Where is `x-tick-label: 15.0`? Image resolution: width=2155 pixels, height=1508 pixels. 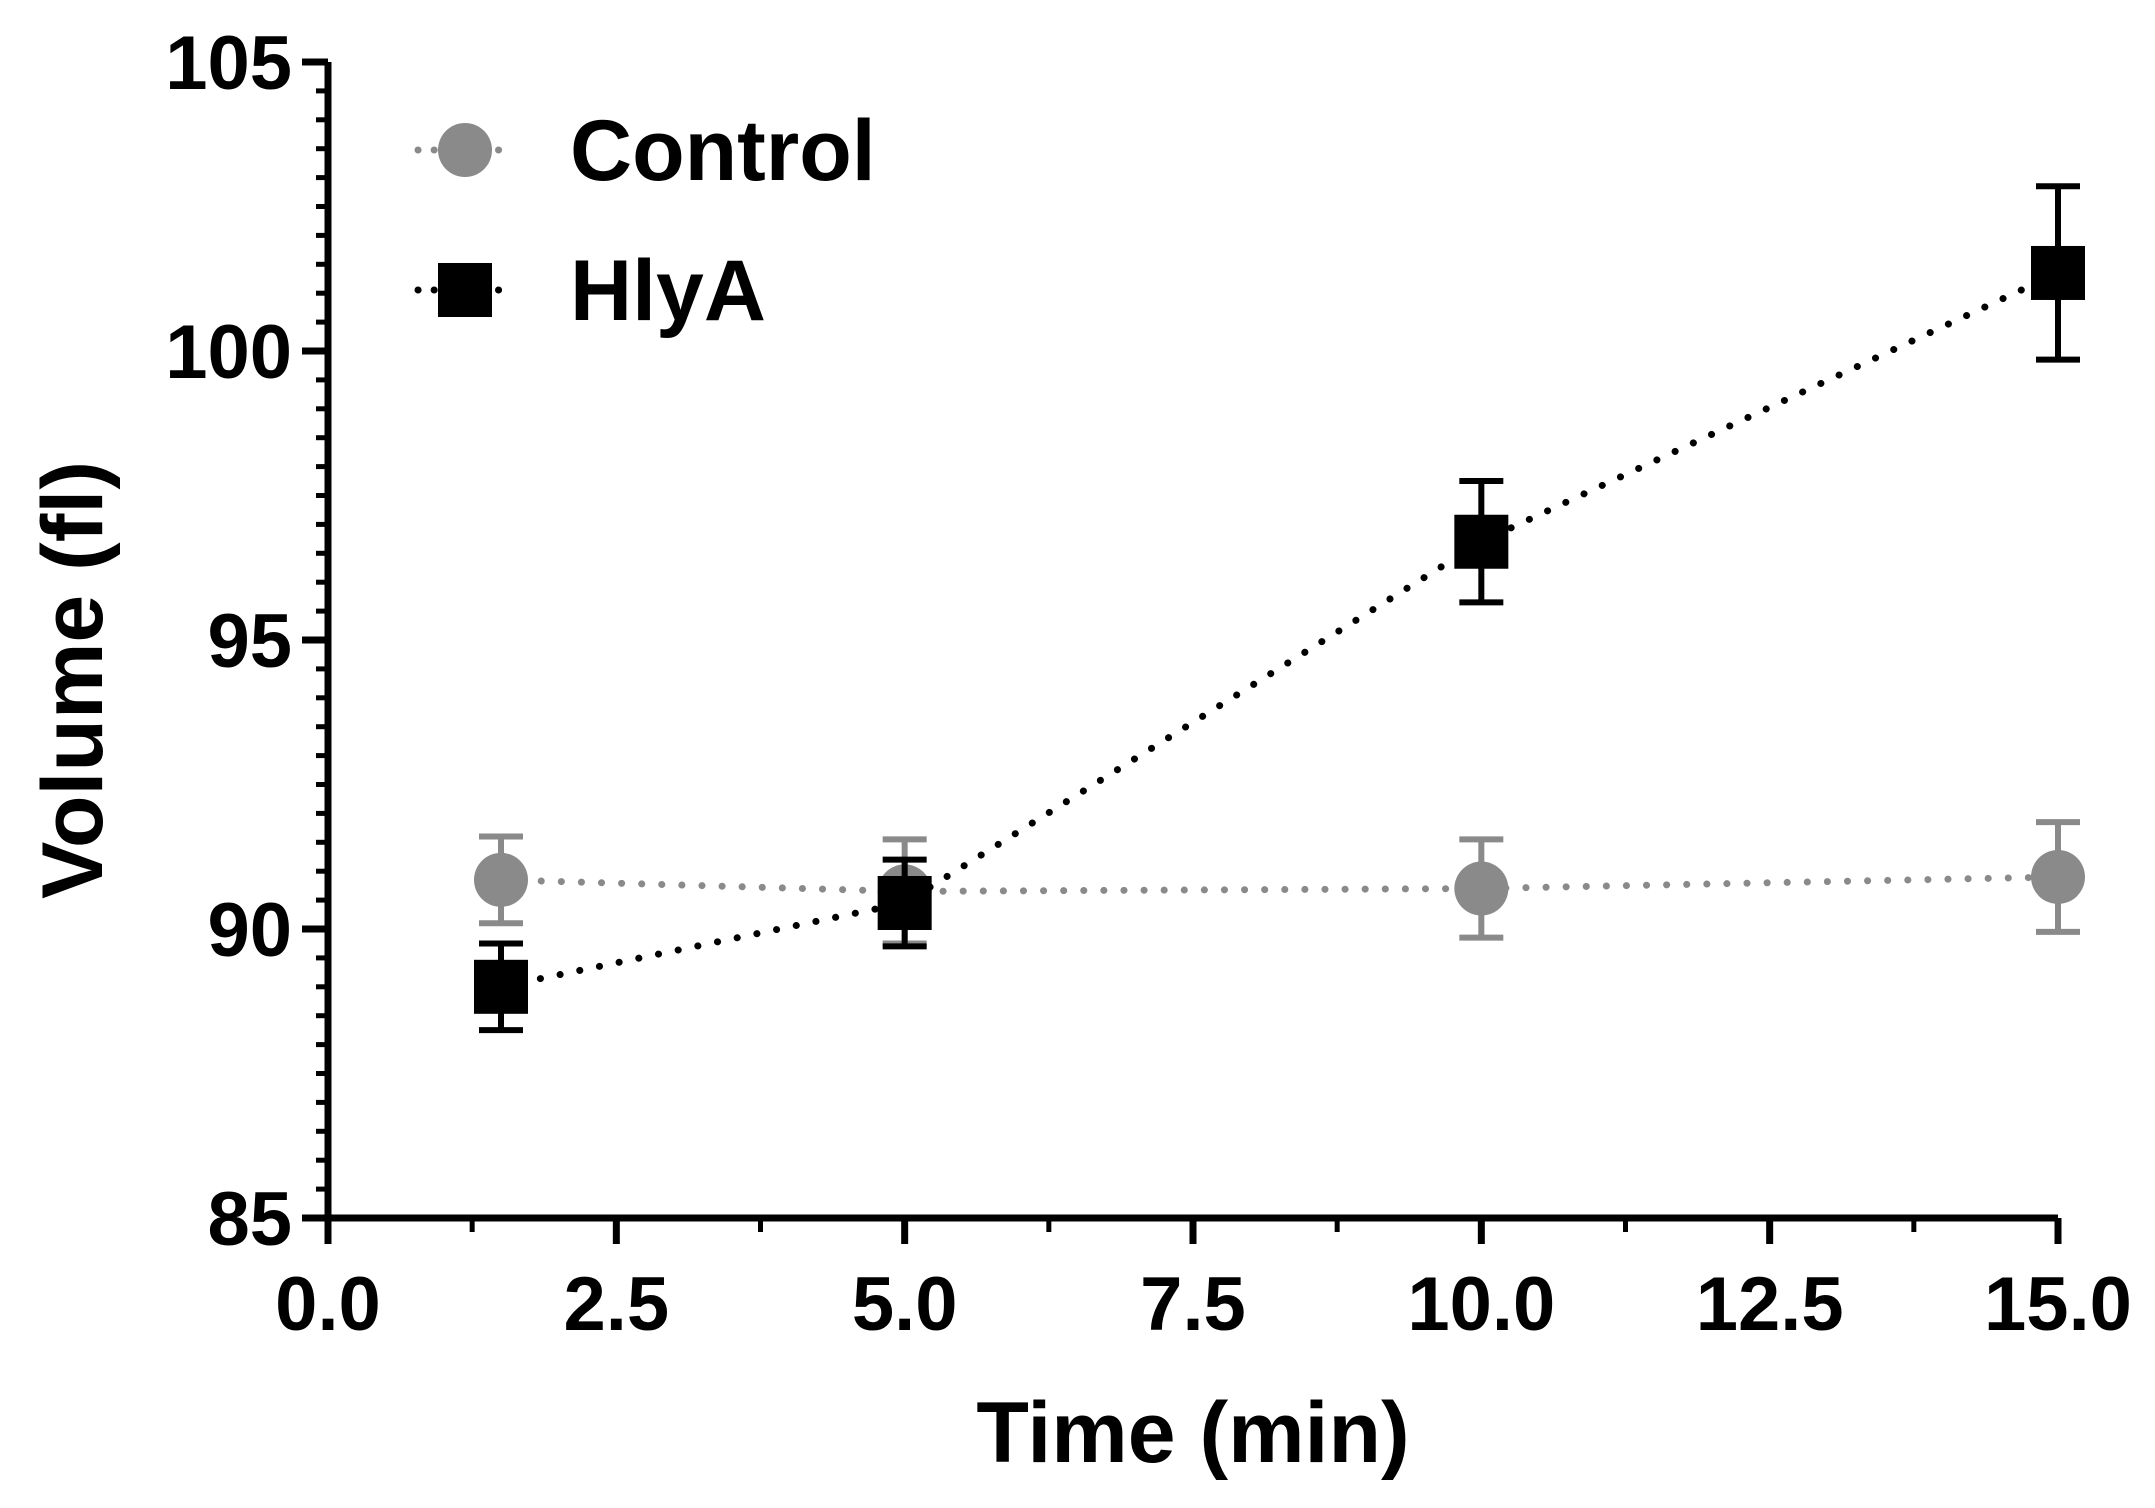 x-tick-label: 15.0 is located at coordinates (2058, 1304).